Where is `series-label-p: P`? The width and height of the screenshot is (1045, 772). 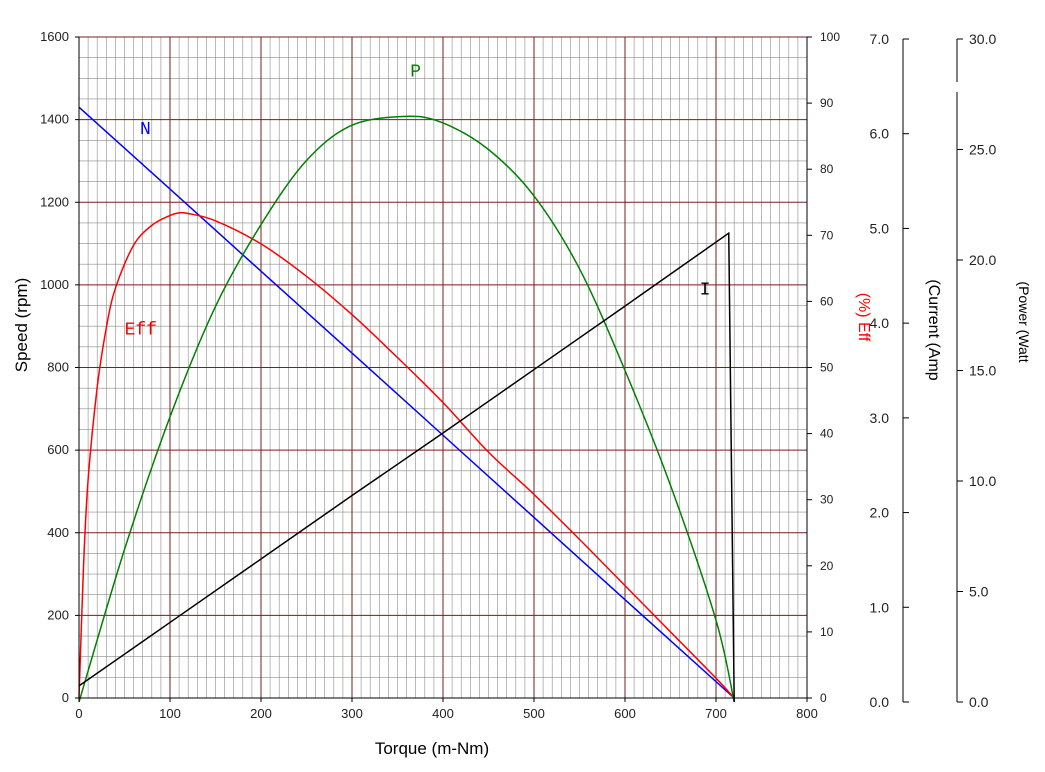
series-label-p: P is located at coordinates (415, 73).